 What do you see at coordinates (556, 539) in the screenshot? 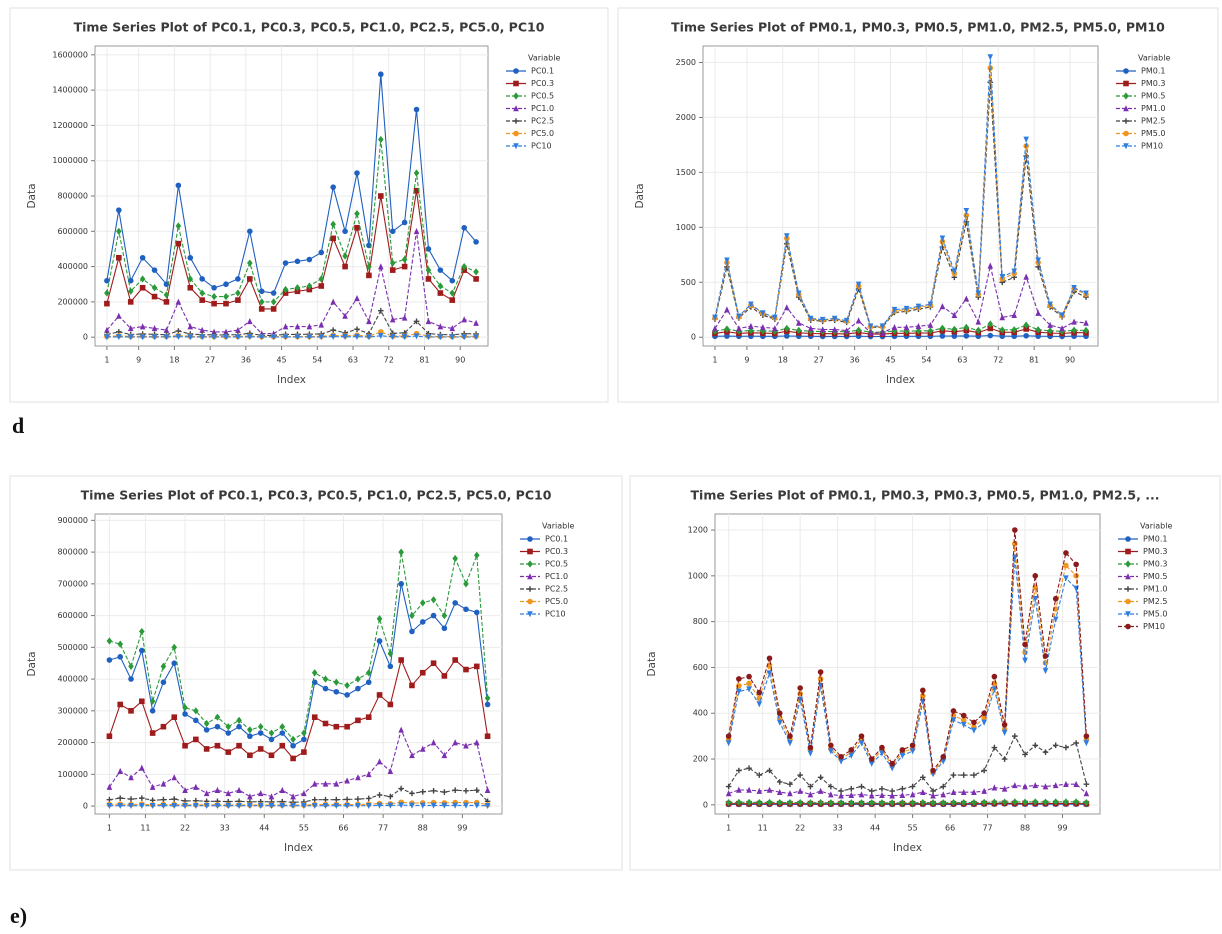
I see `legend-label: PC0.1` at bounding box center [556, 539].